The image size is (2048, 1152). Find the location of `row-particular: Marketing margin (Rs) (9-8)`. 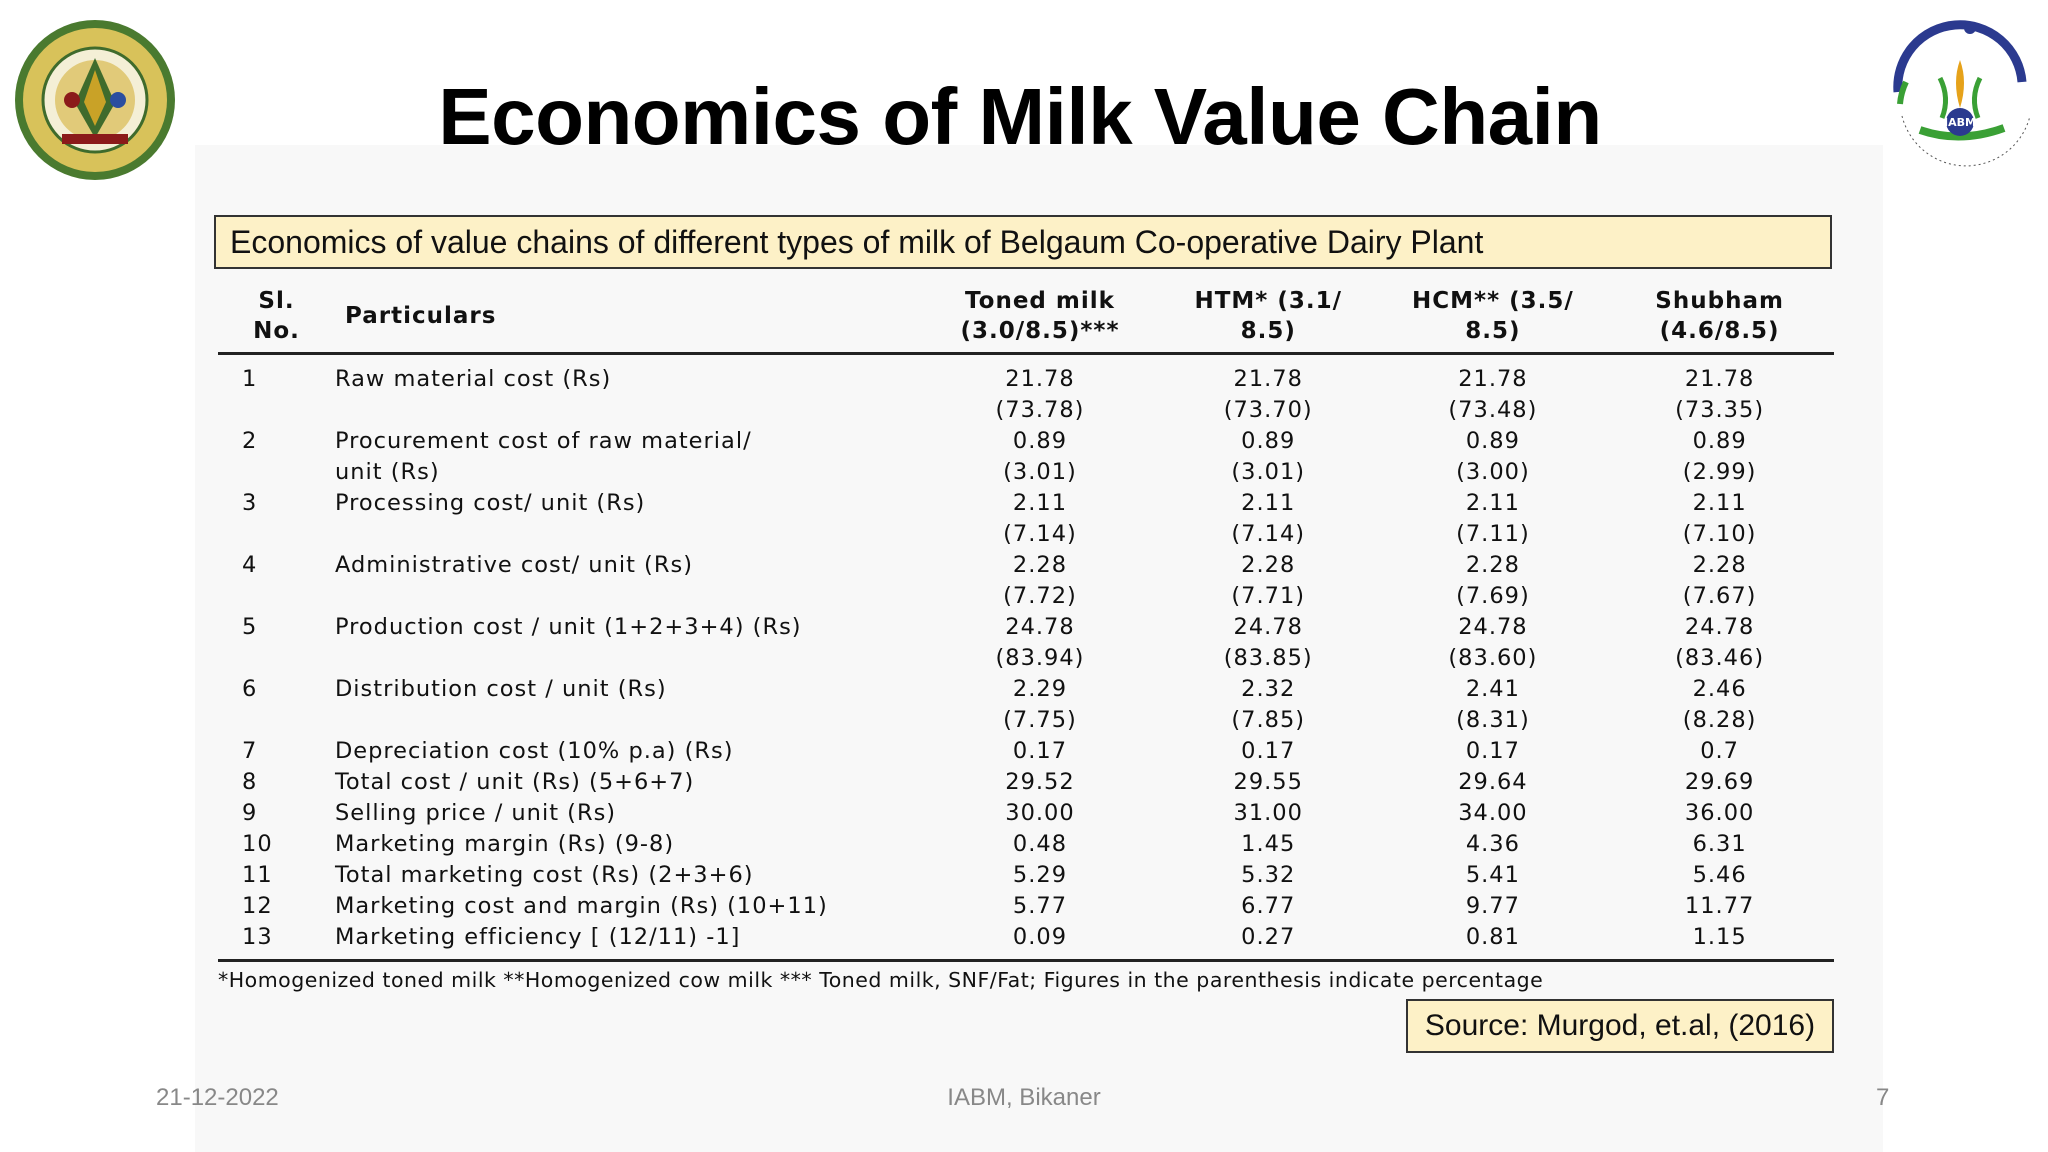

row-particular: Marketing margin (Rs) (9-8) is located at coordinates (504, 844).